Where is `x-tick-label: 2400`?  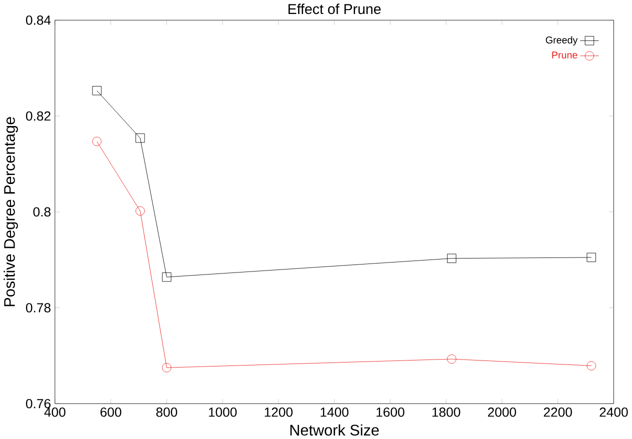
x-tick-label: 2400 is located at coordinates (614, 412).